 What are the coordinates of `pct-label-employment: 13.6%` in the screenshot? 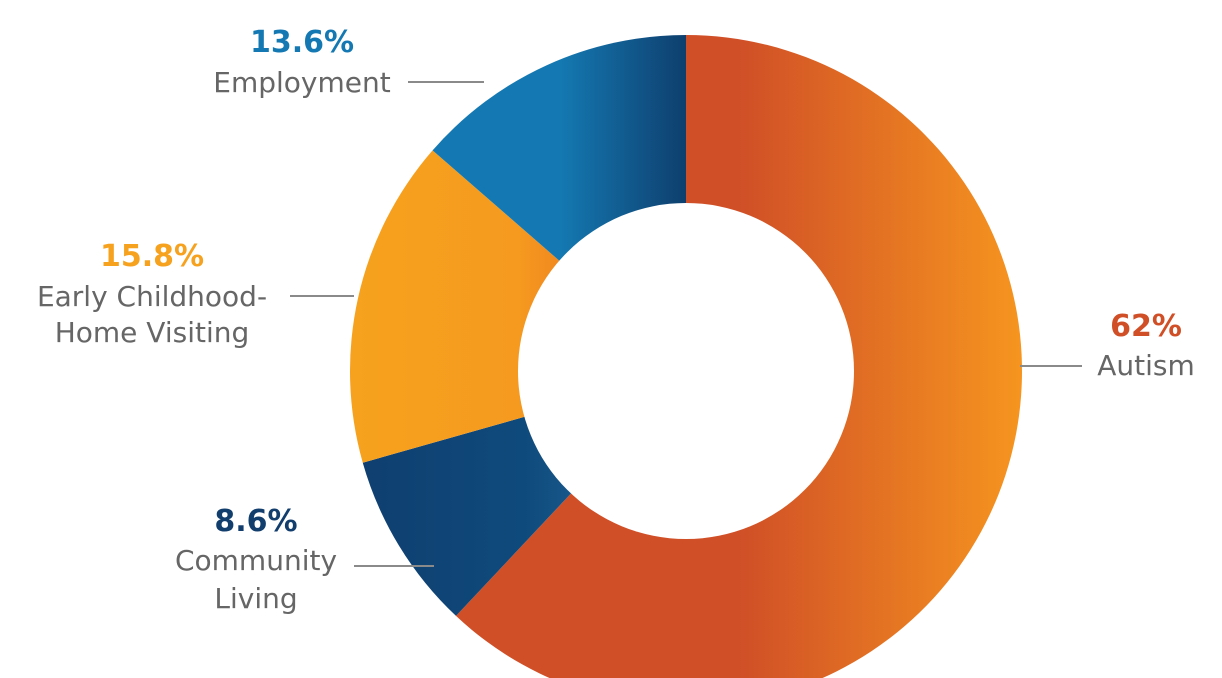 It's located at (302, 42).